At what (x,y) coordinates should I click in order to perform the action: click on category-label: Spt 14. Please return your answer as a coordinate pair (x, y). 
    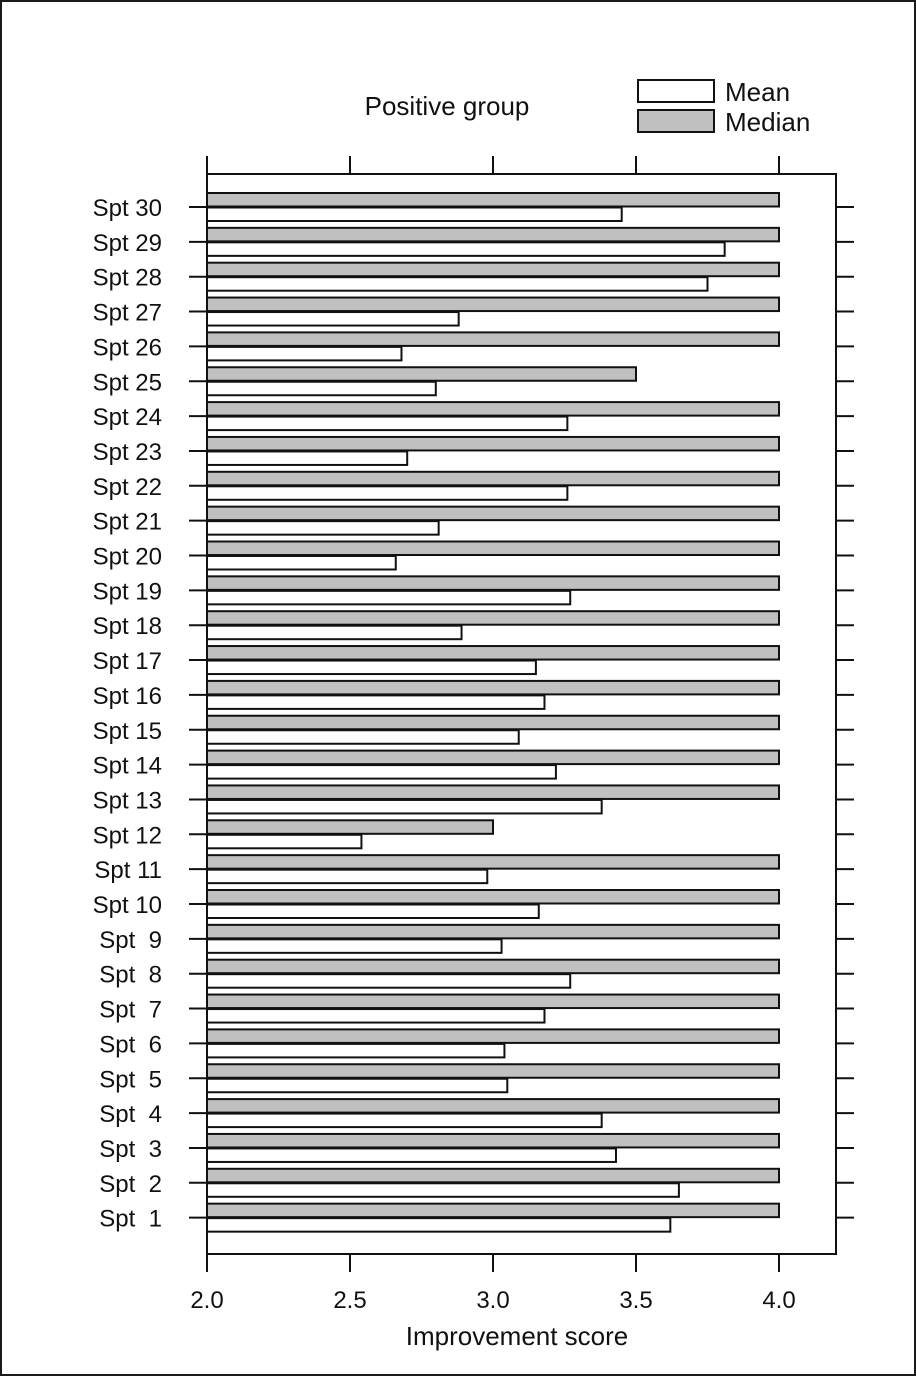
    Looking at the image, I should click on (127, 766).